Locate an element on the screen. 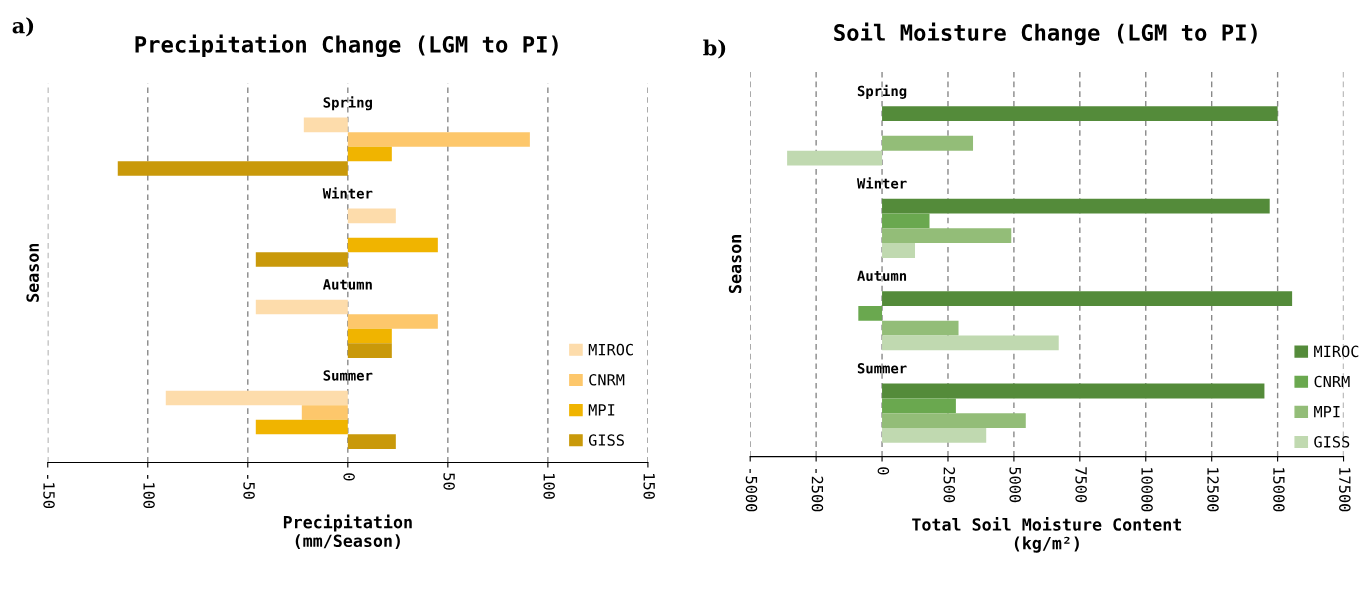 This screenshot has height=593, width=1364. x-tick-label: 12500 is located at coordinates (1213, 490).